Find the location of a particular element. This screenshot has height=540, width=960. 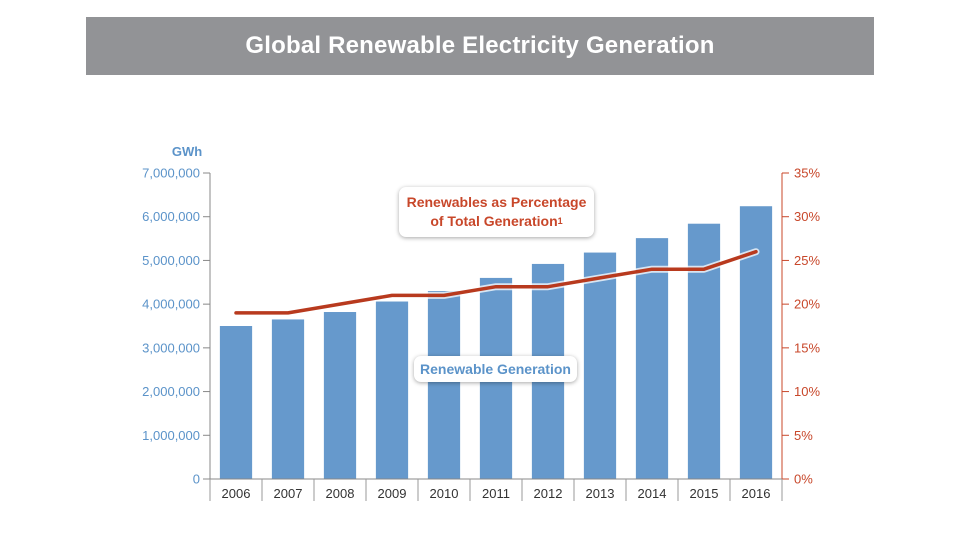

right-tick-label: 20% is located at coordinates (807, 304).